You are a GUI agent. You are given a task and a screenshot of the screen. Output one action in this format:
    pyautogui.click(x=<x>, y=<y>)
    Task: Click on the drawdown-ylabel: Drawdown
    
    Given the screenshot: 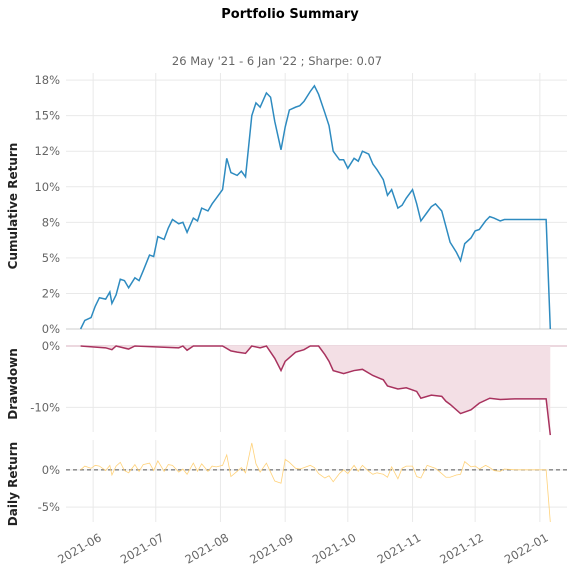 What is the action you would take?
    pyautogui.click(x=13, y=384)
    